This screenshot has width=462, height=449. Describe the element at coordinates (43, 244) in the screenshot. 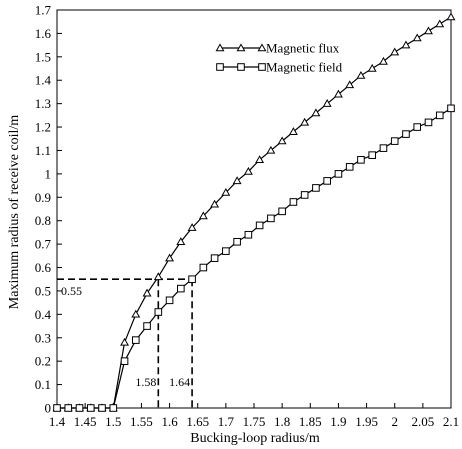

I see `y-tick-label: 0.7` at that location.